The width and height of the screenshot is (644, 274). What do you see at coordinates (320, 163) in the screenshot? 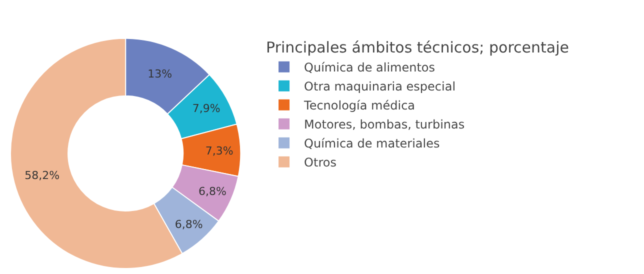
I see `legend-label: Otros` at bounding box center [320, 163].